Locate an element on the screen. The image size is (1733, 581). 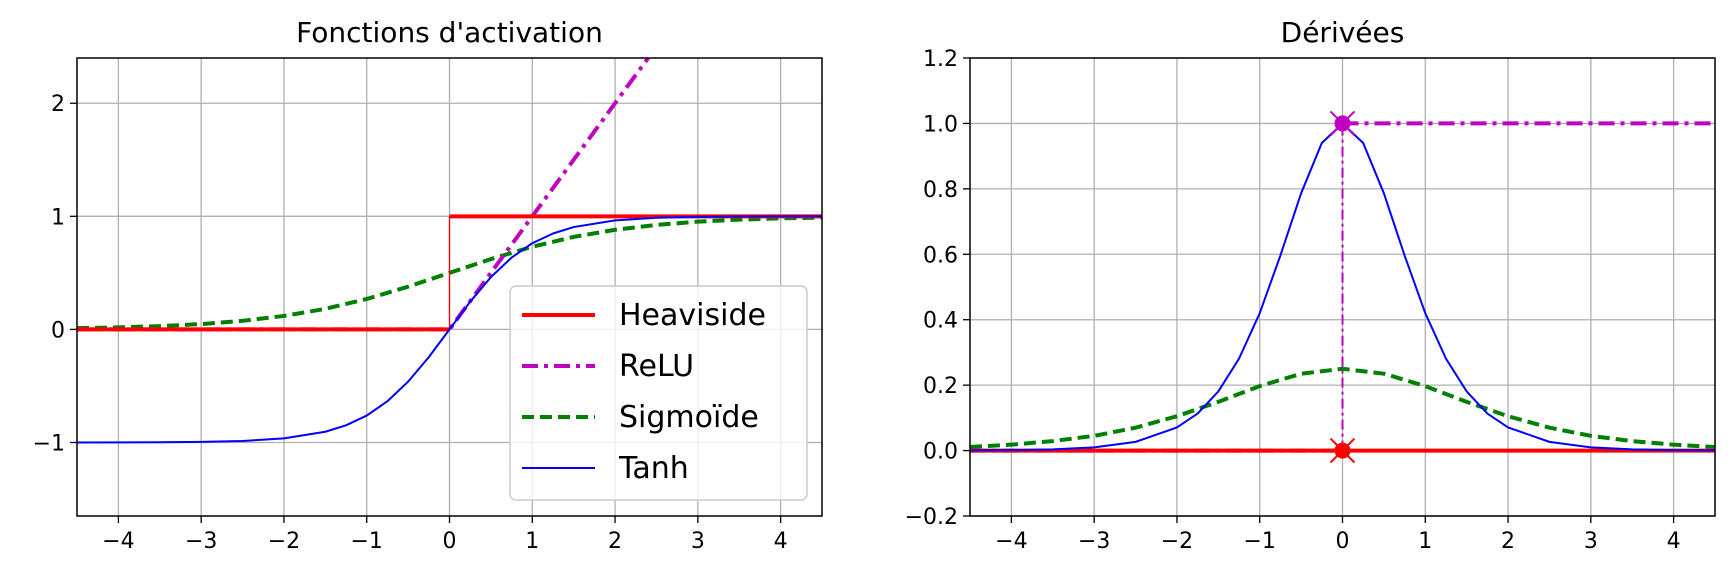
legend: Heaviside ReLU Sigmoïde Tanh is located at coordinates (658, 393).